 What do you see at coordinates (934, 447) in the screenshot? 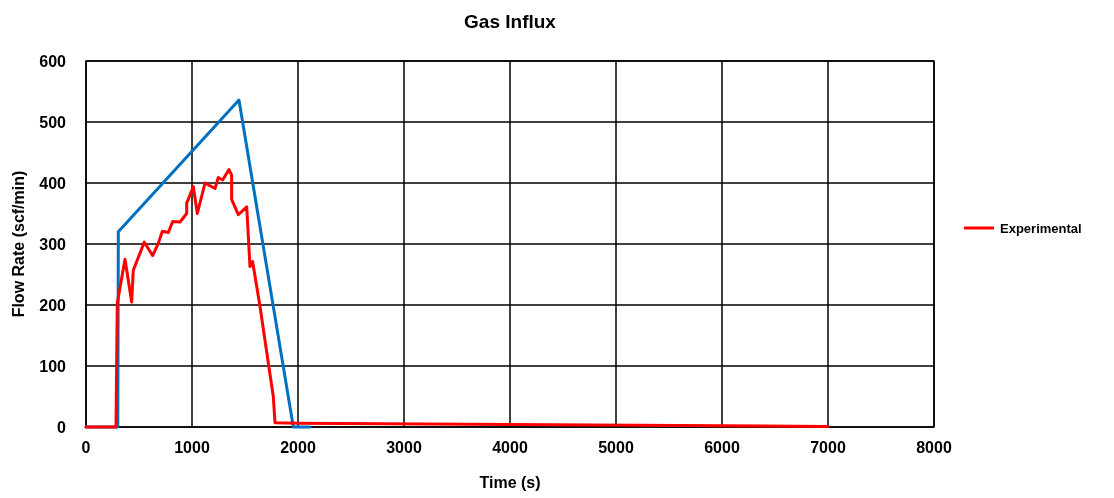
I see `x-tick-label: 8000` at bounding box center [934, 447].